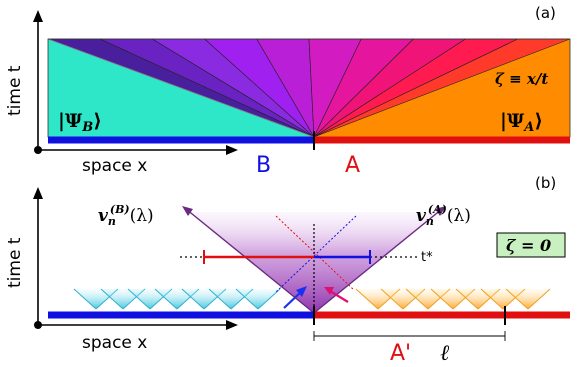 The height and width of the screenshot is (367, 579). What do you see at coordinates (38, 193) in the screenshot?
I see `time-axis-b-arrow` at bounding box center [38, 193].